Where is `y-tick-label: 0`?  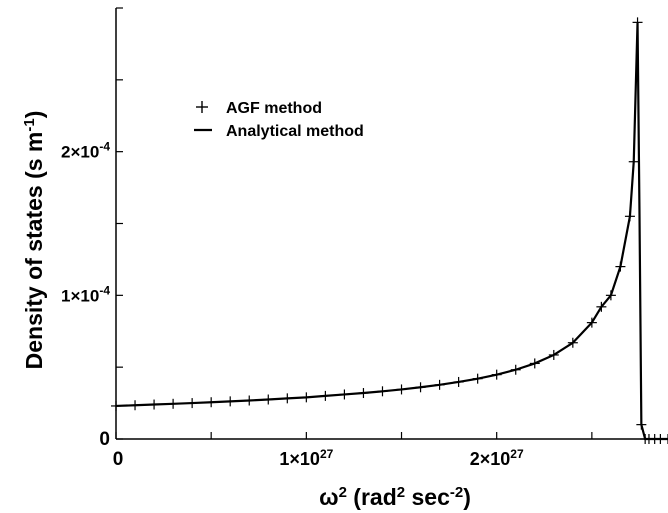 y-tick-label: 0 is located at coordinates (104, 439).